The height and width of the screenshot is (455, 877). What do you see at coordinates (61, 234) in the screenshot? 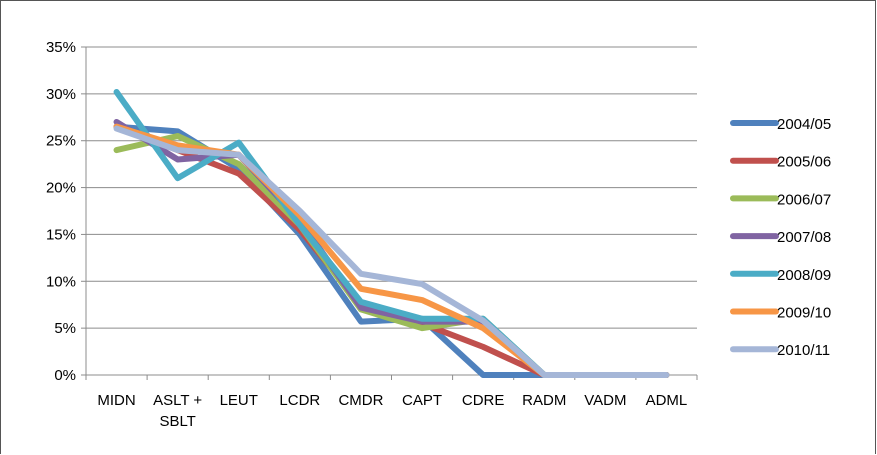
I see `y-tick-label: 15%` at bounding box center [61, 234].